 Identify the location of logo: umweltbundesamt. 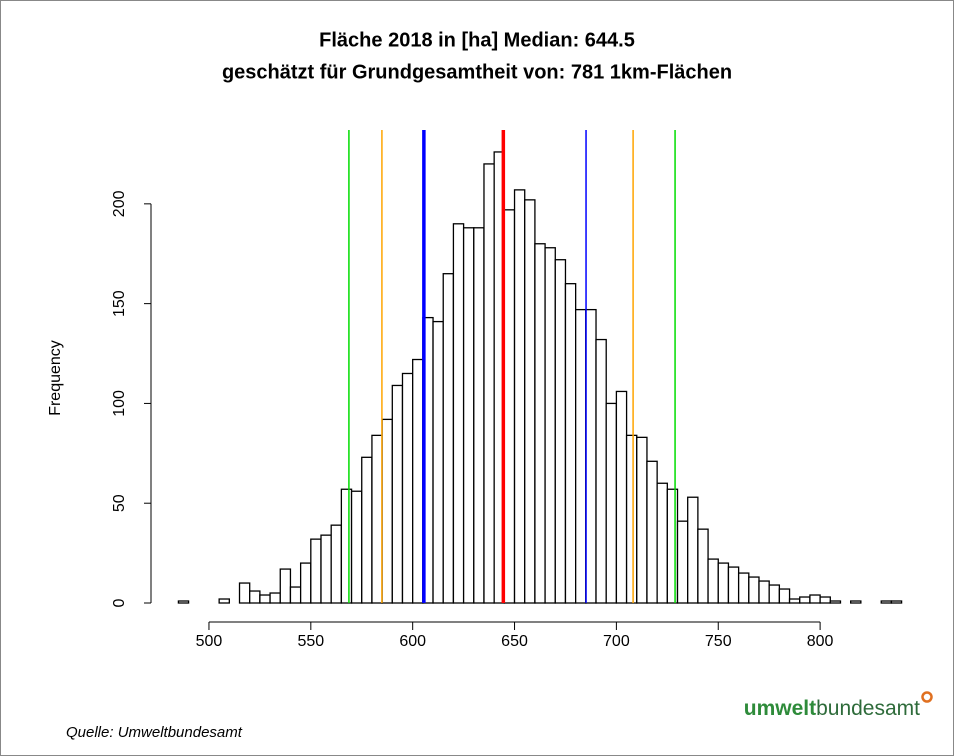
(832, 708).